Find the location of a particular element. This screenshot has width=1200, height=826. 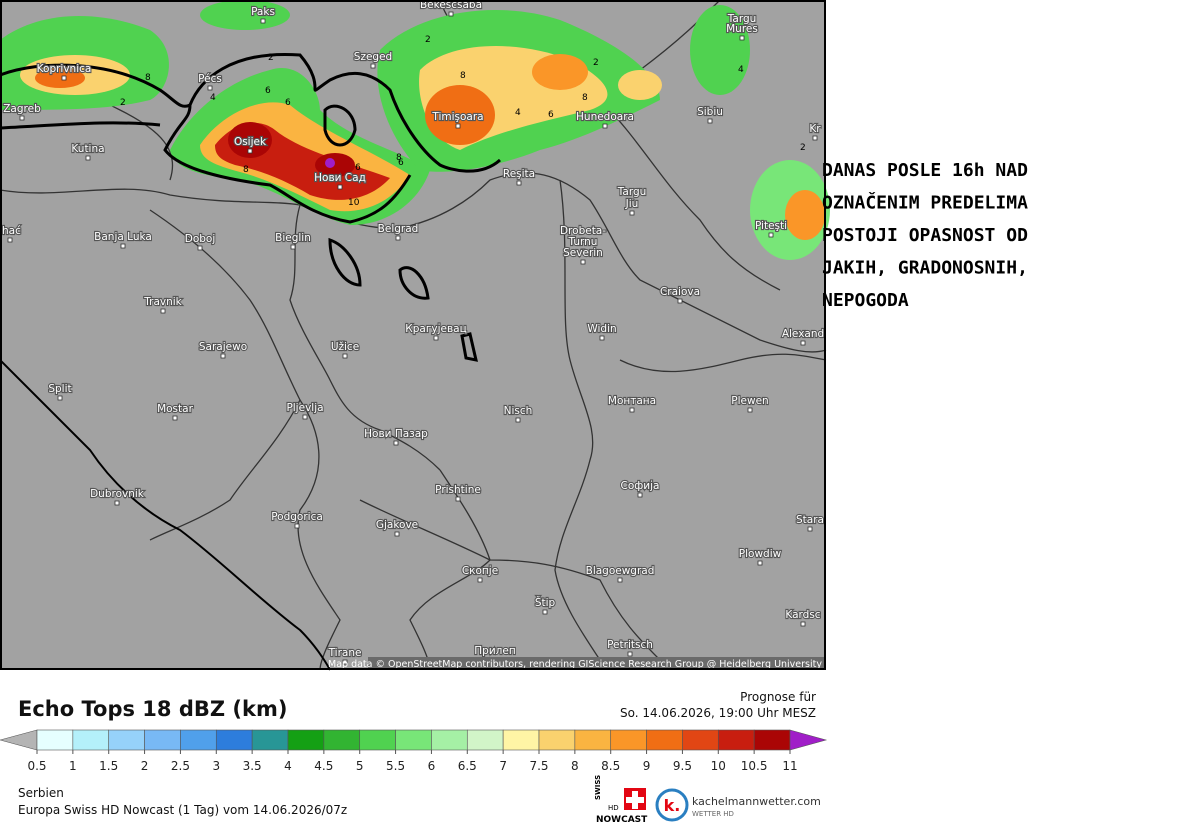

city-label: Скопје is located at coordinates (480, 571).